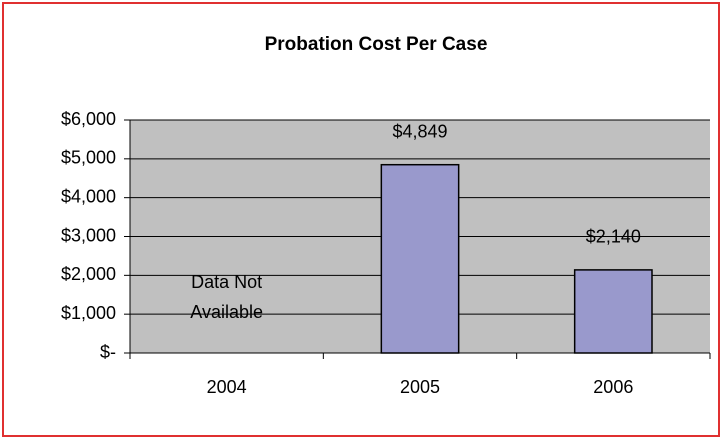 This screenshot has height=445, width=723. What do you see at coordinates (376, 44) in the screenshot?
I see `chart-title: Probation Cost Per Case` at bounding box center [376, 44].